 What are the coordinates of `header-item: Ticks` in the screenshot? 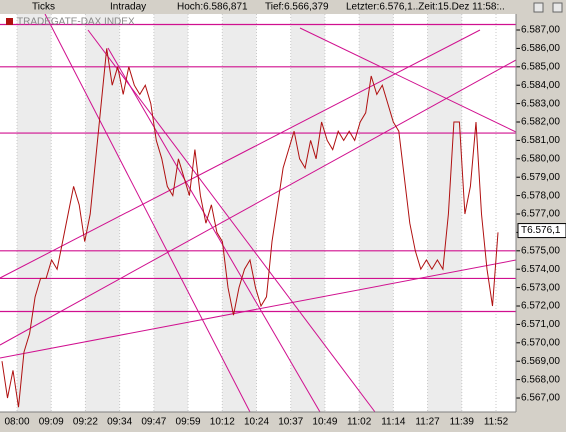 It's located at (43, 7).